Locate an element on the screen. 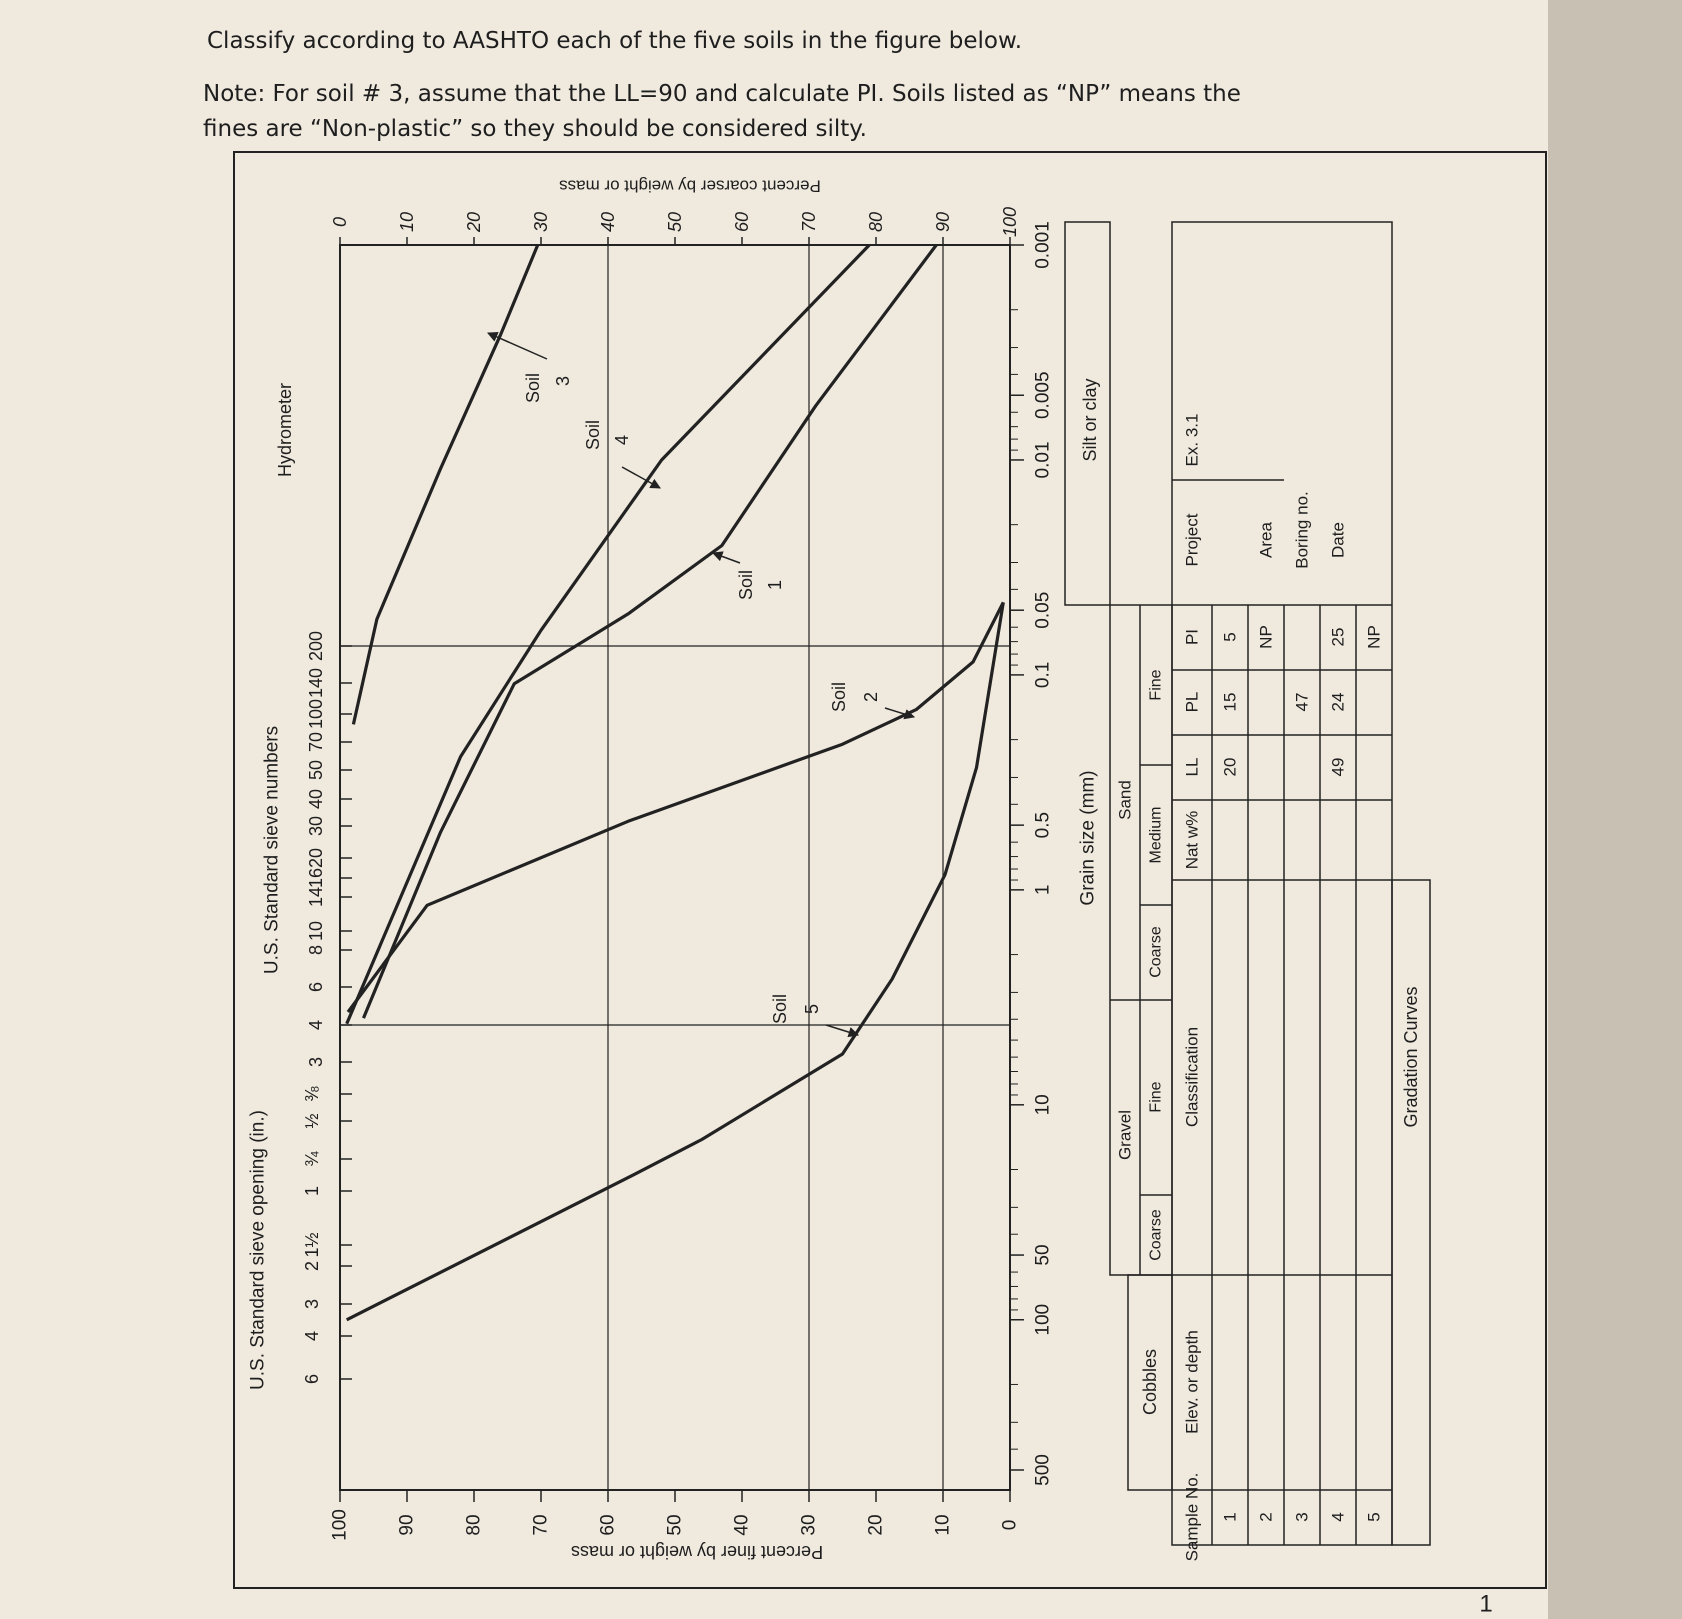  silt-box is located at coordinates (1087, 413).